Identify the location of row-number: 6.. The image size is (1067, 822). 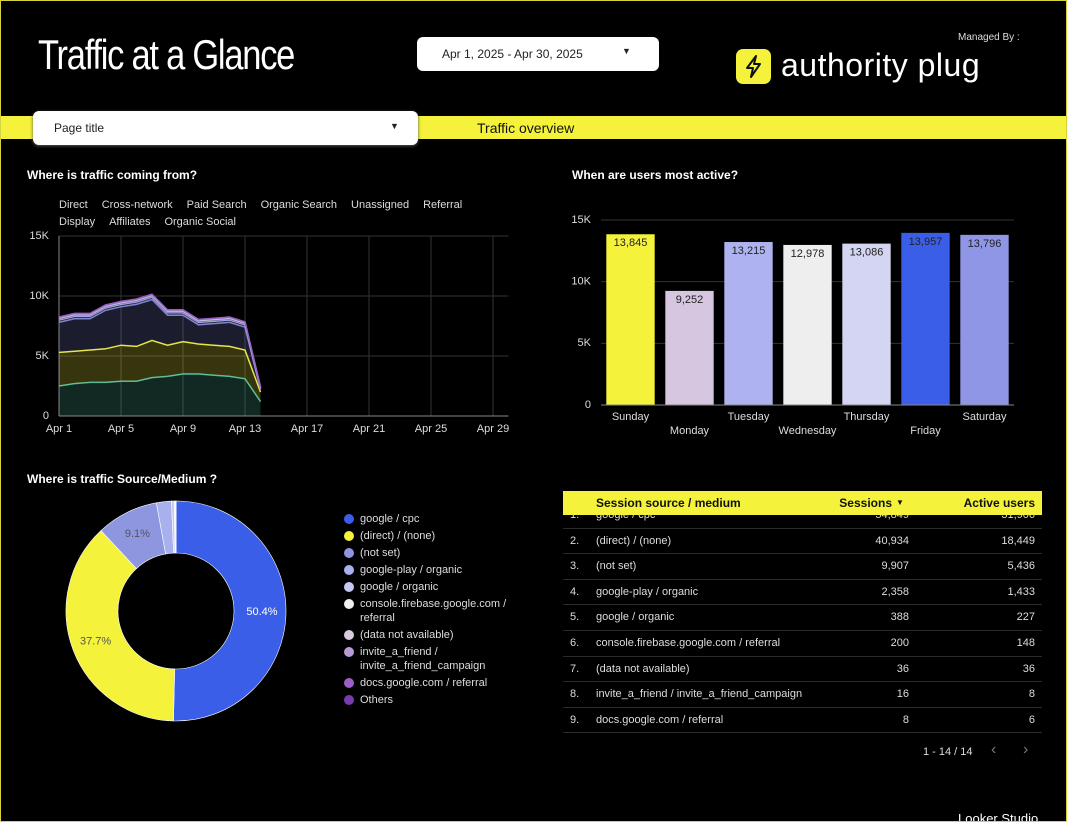
(575, 643).